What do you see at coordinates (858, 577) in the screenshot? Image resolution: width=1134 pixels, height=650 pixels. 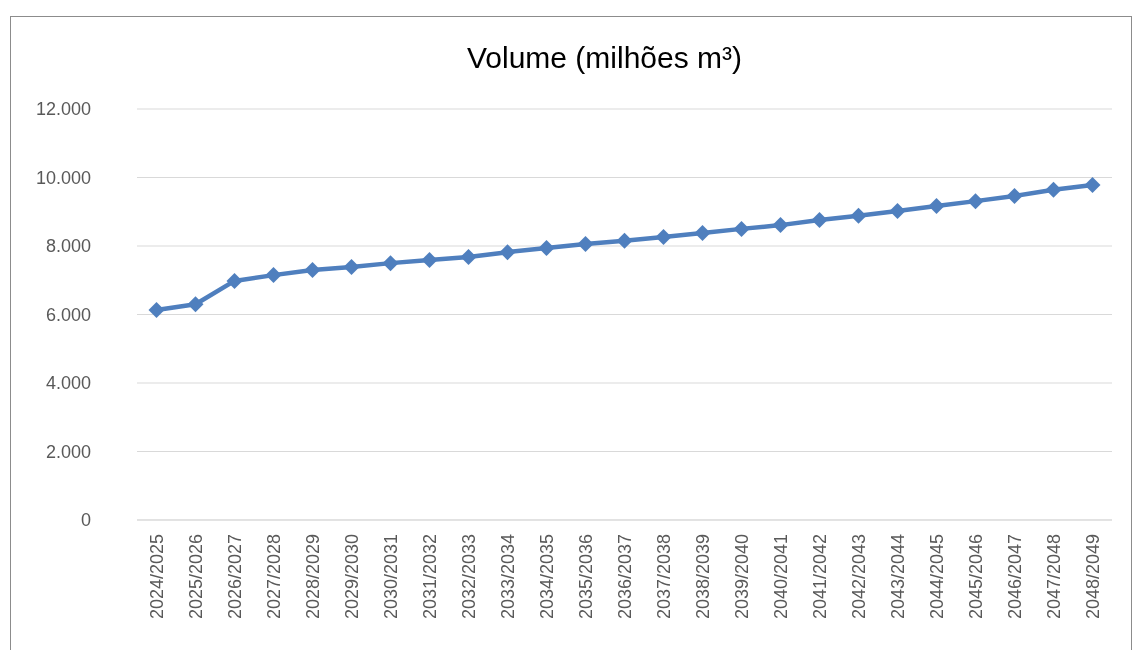 I see `x-tick-label: 2042/2043` at bounding box center [858, 577].